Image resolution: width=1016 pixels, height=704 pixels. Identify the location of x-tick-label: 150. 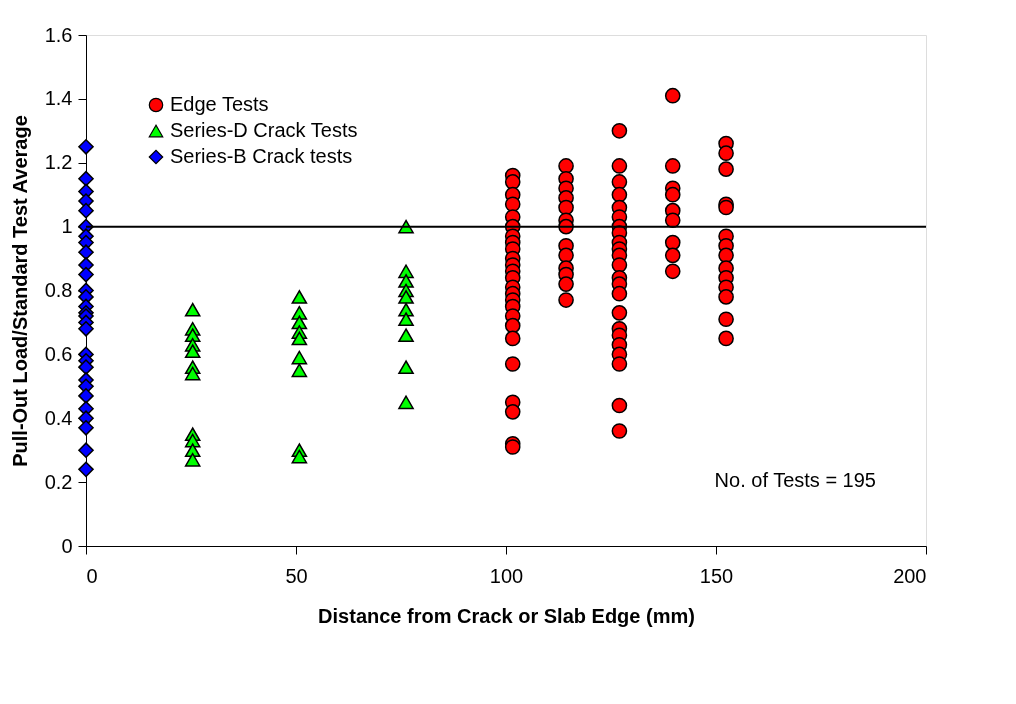
(716, 575).